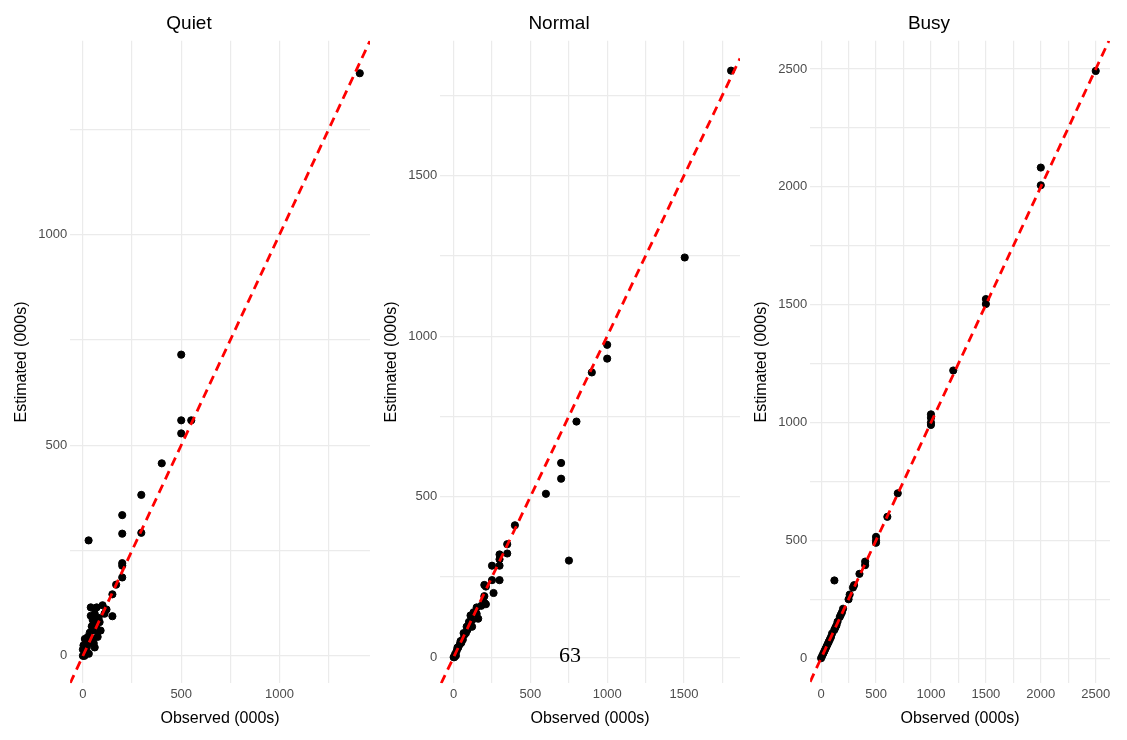 This screenshot has width=1127, height=740. What do you see at coordinates (1096, 693) in the screenshot?
I see `x-tick-label: 2500` at bounding box center [1096, 693].